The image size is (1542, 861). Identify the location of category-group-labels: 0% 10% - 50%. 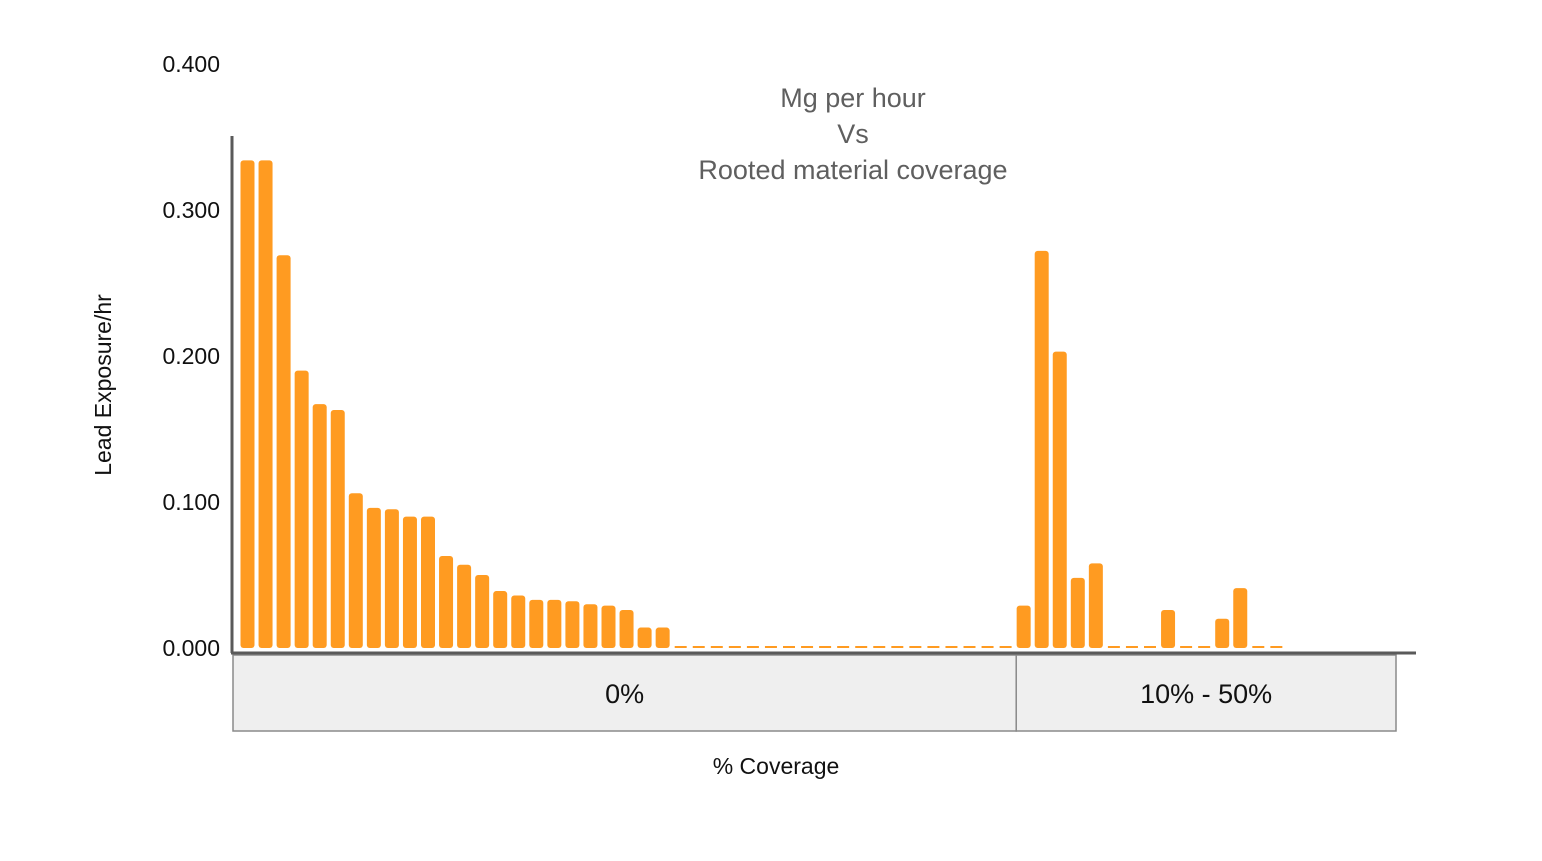
(814, 693).